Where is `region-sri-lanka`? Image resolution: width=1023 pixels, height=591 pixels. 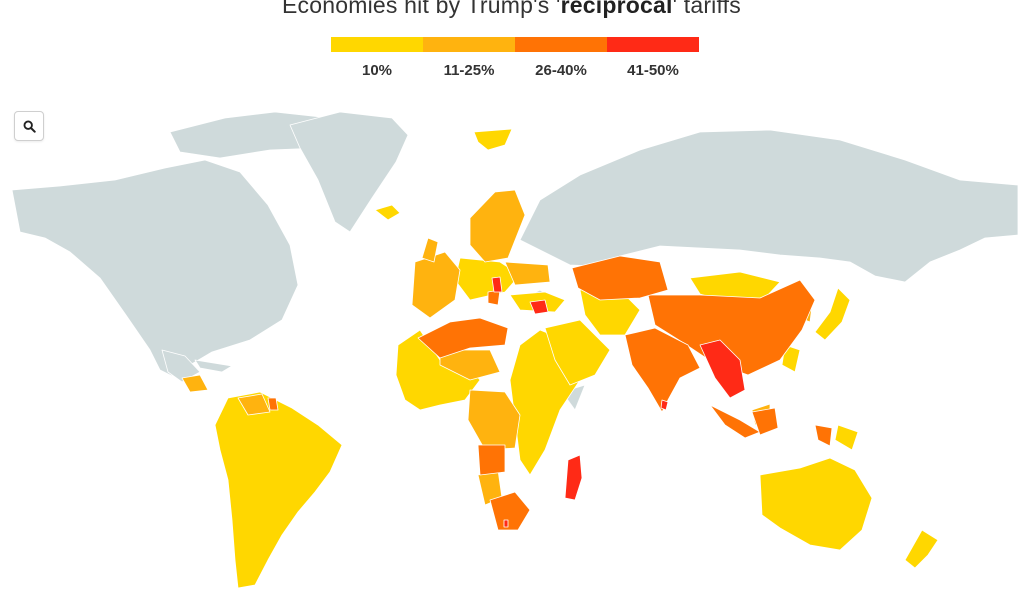 region-sri-lanka is located at coordinates (664, 405).